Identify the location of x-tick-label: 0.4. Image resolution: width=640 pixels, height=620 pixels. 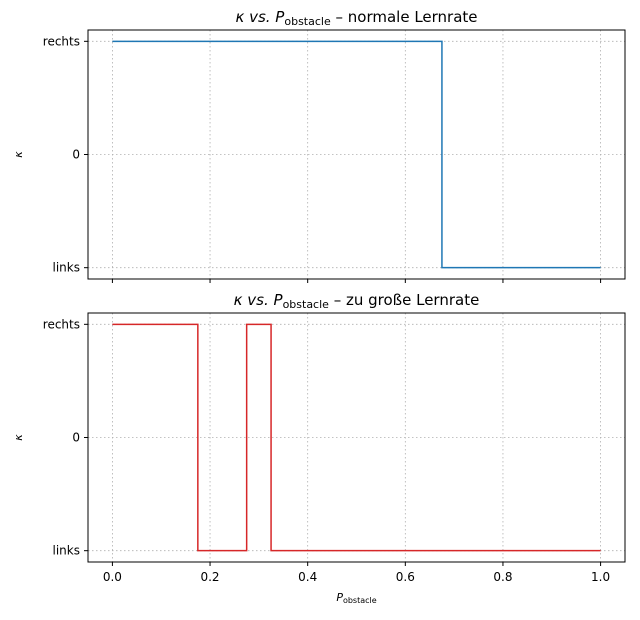
(307, 577).